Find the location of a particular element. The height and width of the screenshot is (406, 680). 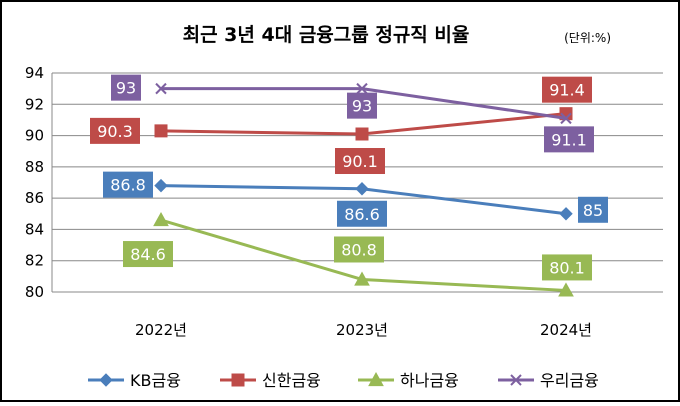

legend-item: 우리금융 is located at coordinates (548, 380).